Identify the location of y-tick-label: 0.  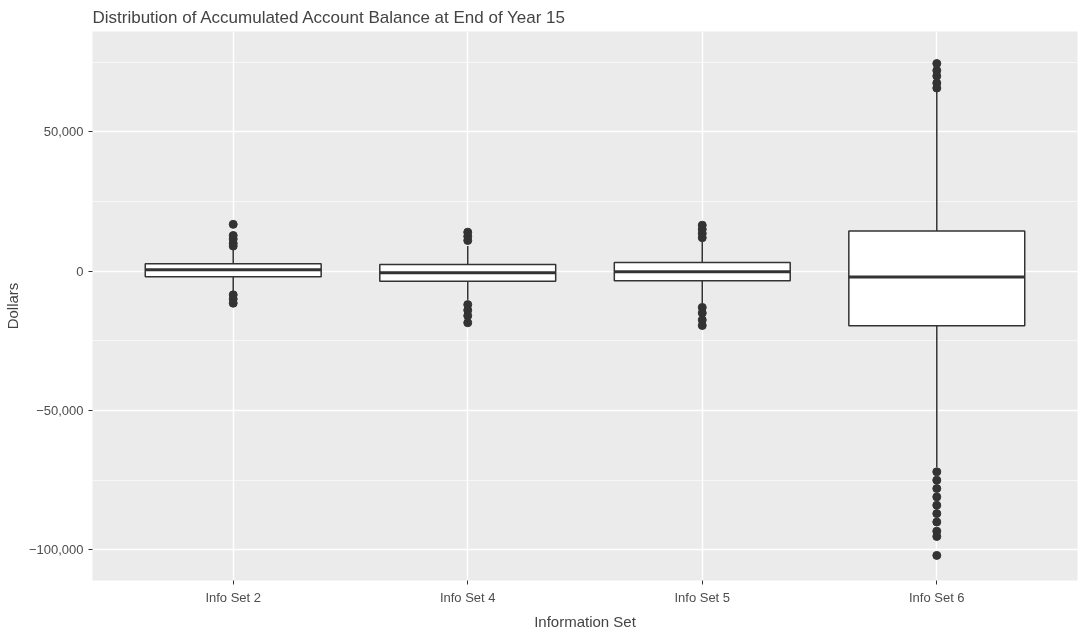
(80, 271).